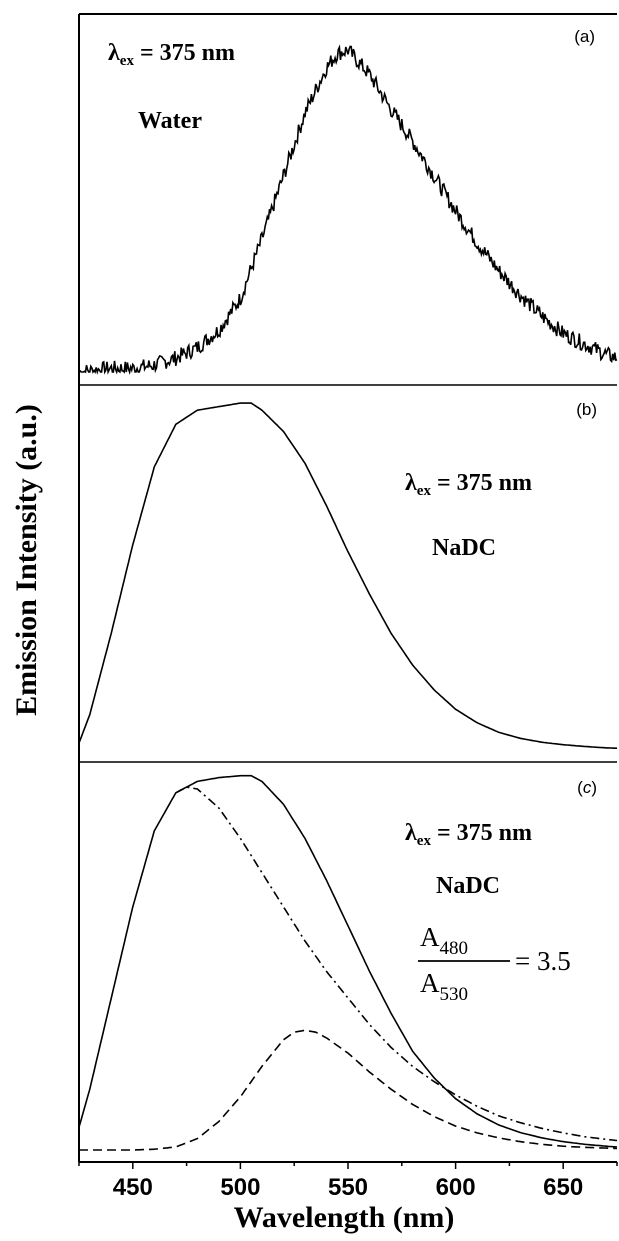 The width and height of the screenshot is (619, 1241). I want to click on panel-c-excitation: λex = 375 nm, so click(468, 834).